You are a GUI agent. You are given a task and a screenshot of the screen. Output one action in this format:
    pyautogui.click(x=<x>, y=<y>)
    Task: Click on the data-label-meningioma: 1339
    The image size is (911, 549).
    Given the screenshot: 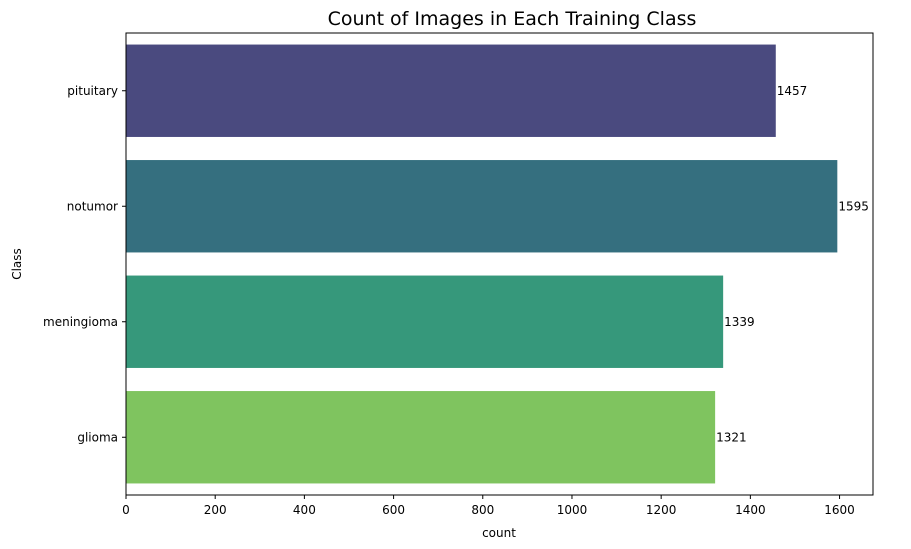 What is the action you would take?
    pyautogui.click(x=739, y=322)
    